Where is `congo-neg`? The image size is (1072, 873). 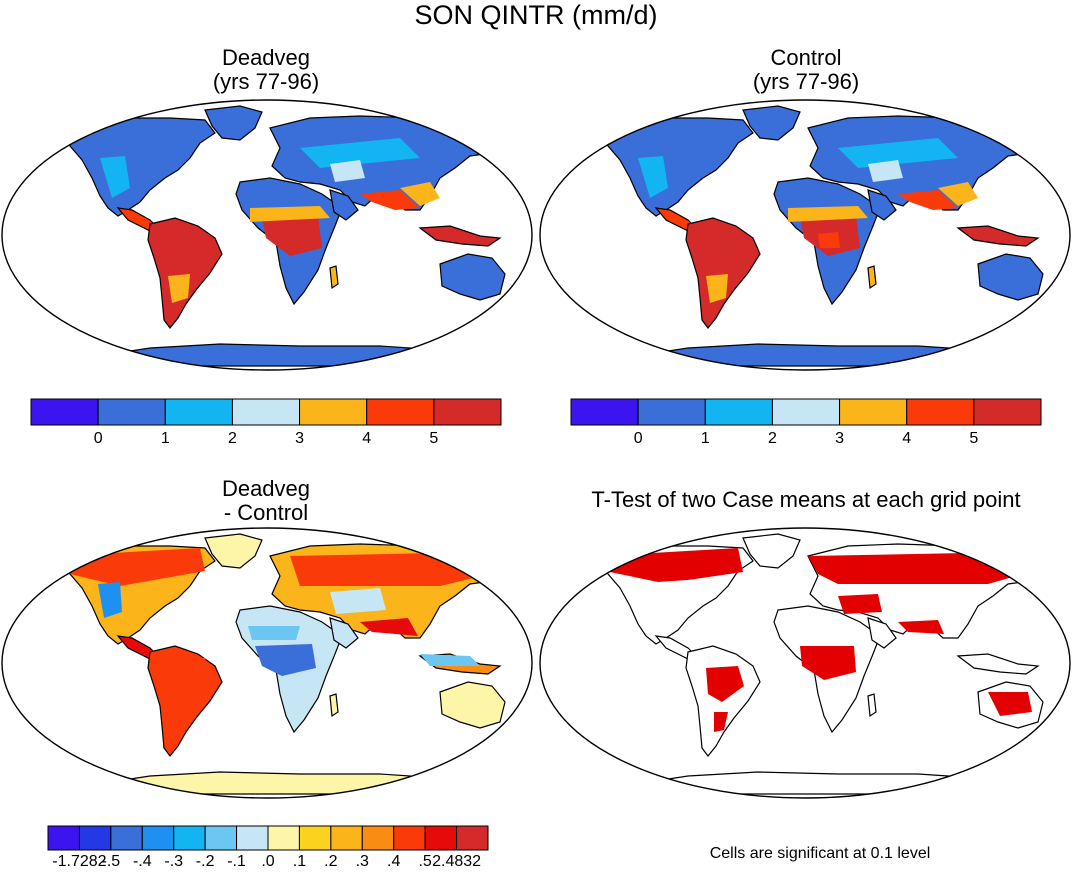 congo-neg is located at coordinates (285, 660).